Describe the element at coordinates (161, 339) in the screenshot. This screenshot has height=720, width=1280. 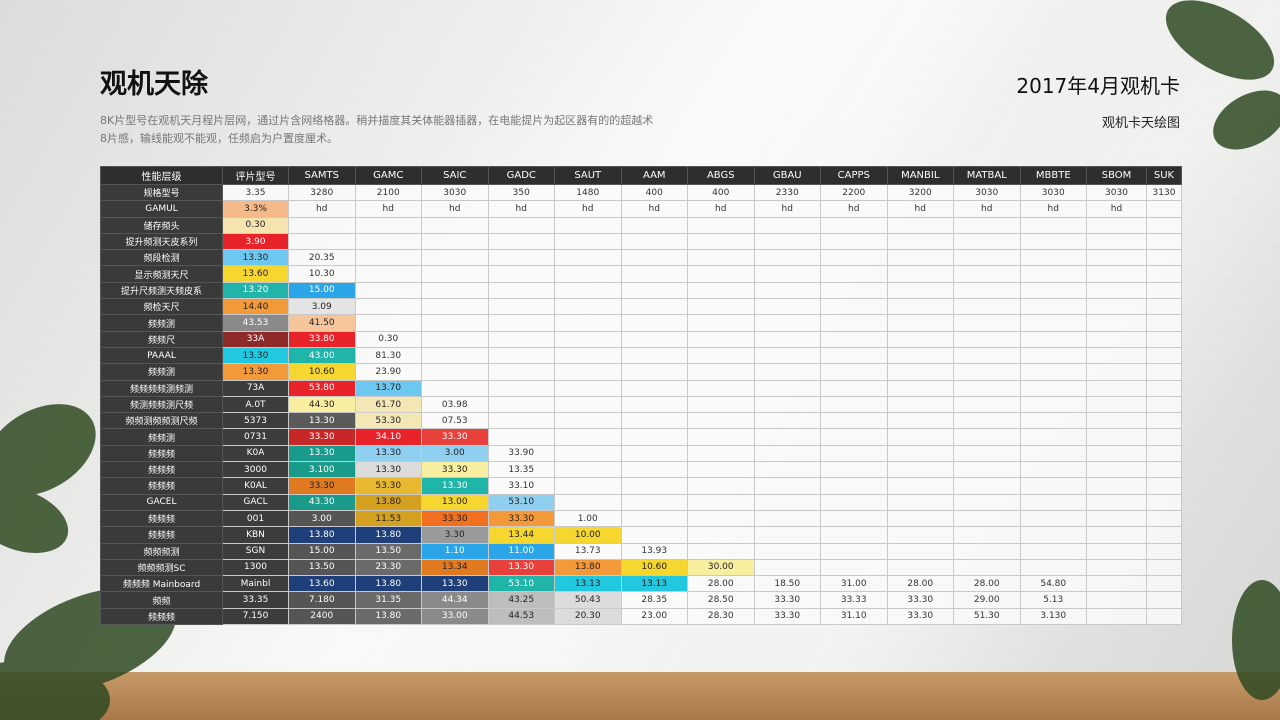
I see `row-label: 频频尺` at that location.